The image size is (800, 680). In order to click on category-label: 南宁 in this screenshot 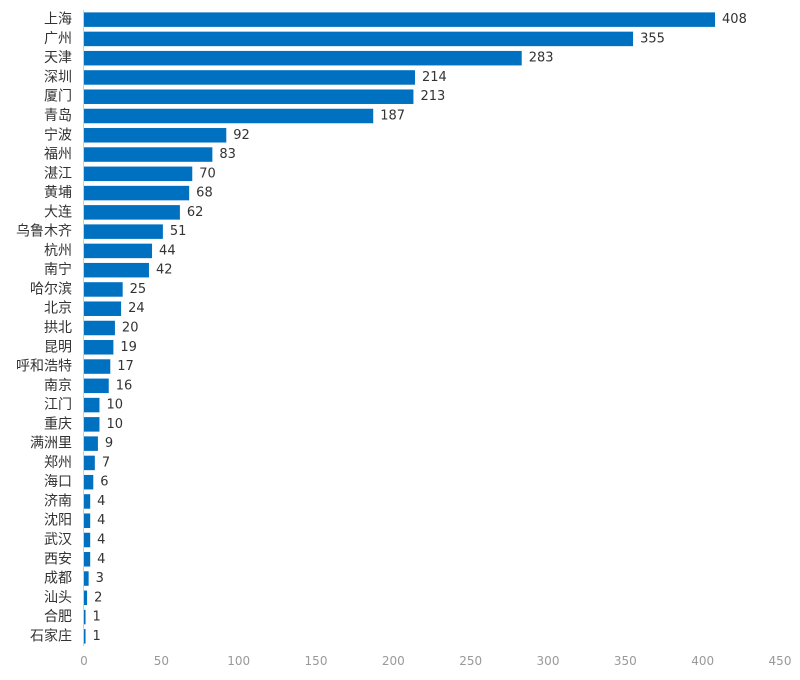, I will do `click(58, 269)`.